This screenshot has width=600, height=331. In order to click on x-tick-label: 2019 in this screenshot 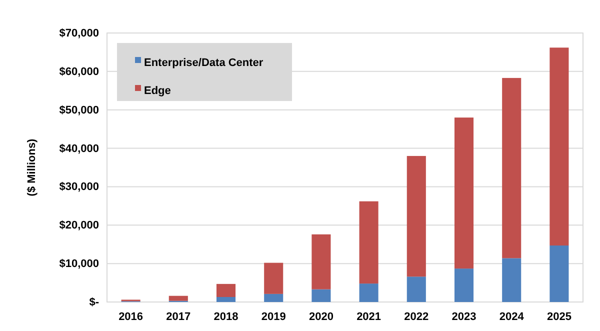, I will do `click(273, 316)`.